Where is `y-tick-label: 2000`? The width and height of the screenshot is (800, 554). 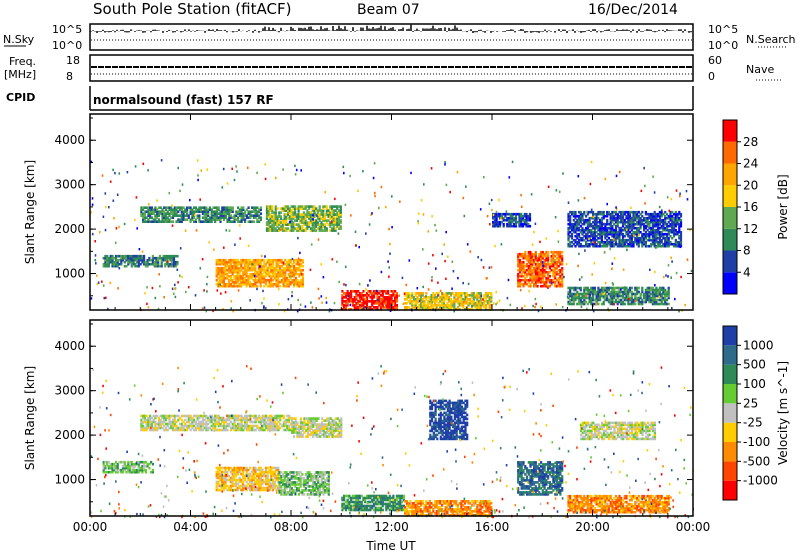
y-tick-label: 2000 is located at coordinates (69, 229).